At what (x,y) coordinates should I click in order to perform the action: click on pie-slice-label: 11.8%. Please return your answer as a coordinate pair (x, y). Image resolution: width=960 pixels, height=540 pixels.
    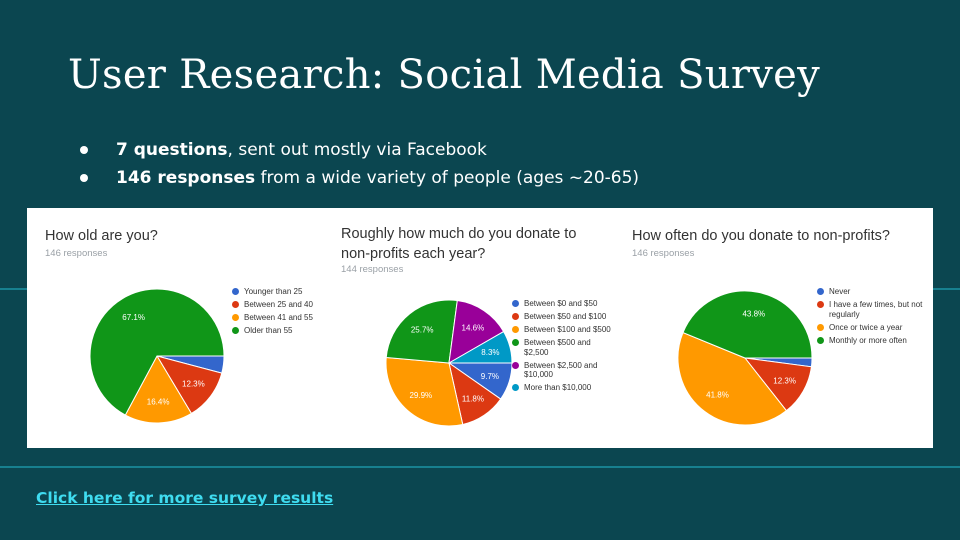
    Looking at the image, I should click on (473, 399).